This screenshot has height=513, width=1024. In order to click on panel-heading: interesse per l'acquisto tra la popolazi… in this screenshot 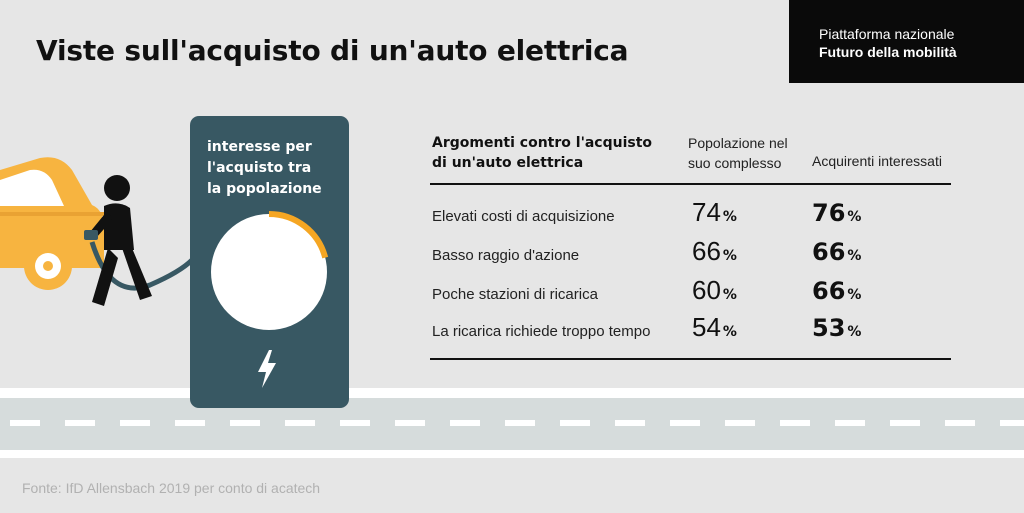, I will do `click(264, 168)`.